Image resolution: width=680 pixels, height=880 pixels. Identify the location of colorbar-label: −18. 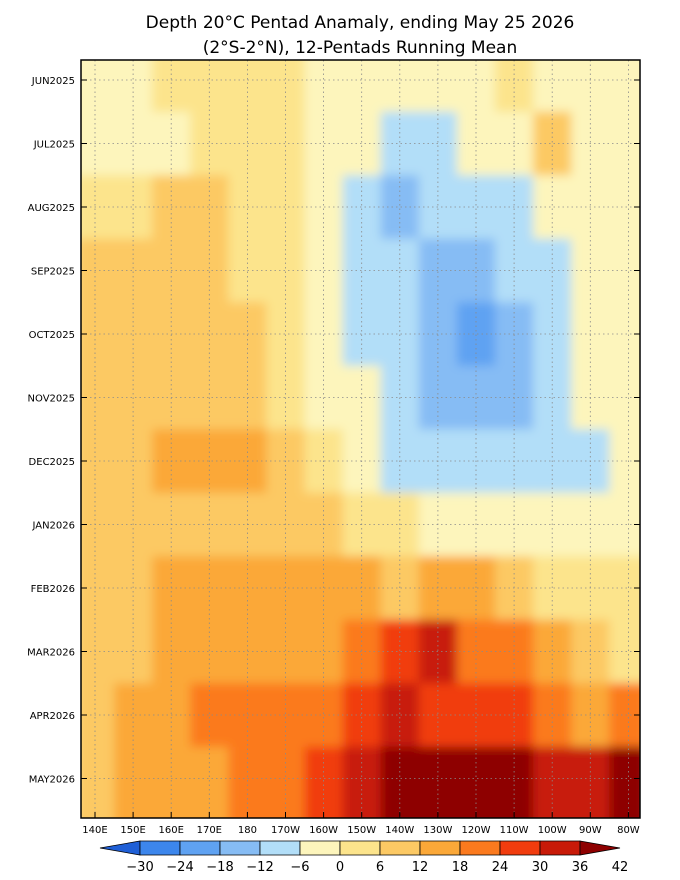
(219, 867).